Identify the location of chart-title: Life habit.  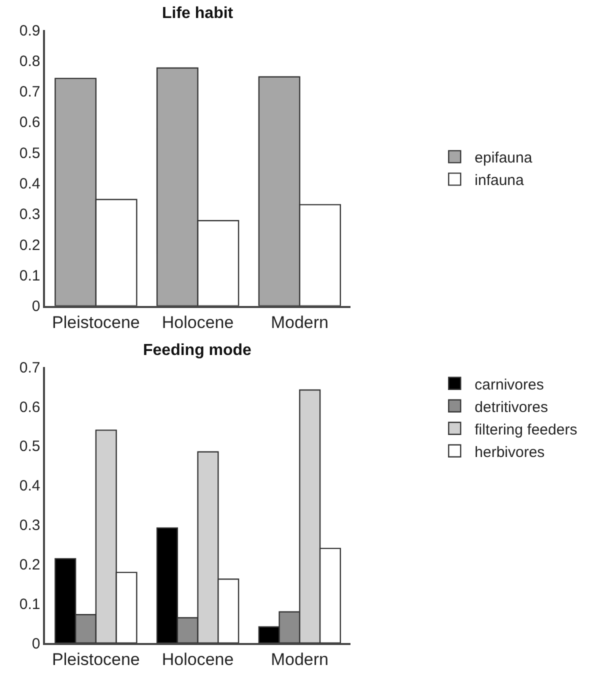
(198, 13).